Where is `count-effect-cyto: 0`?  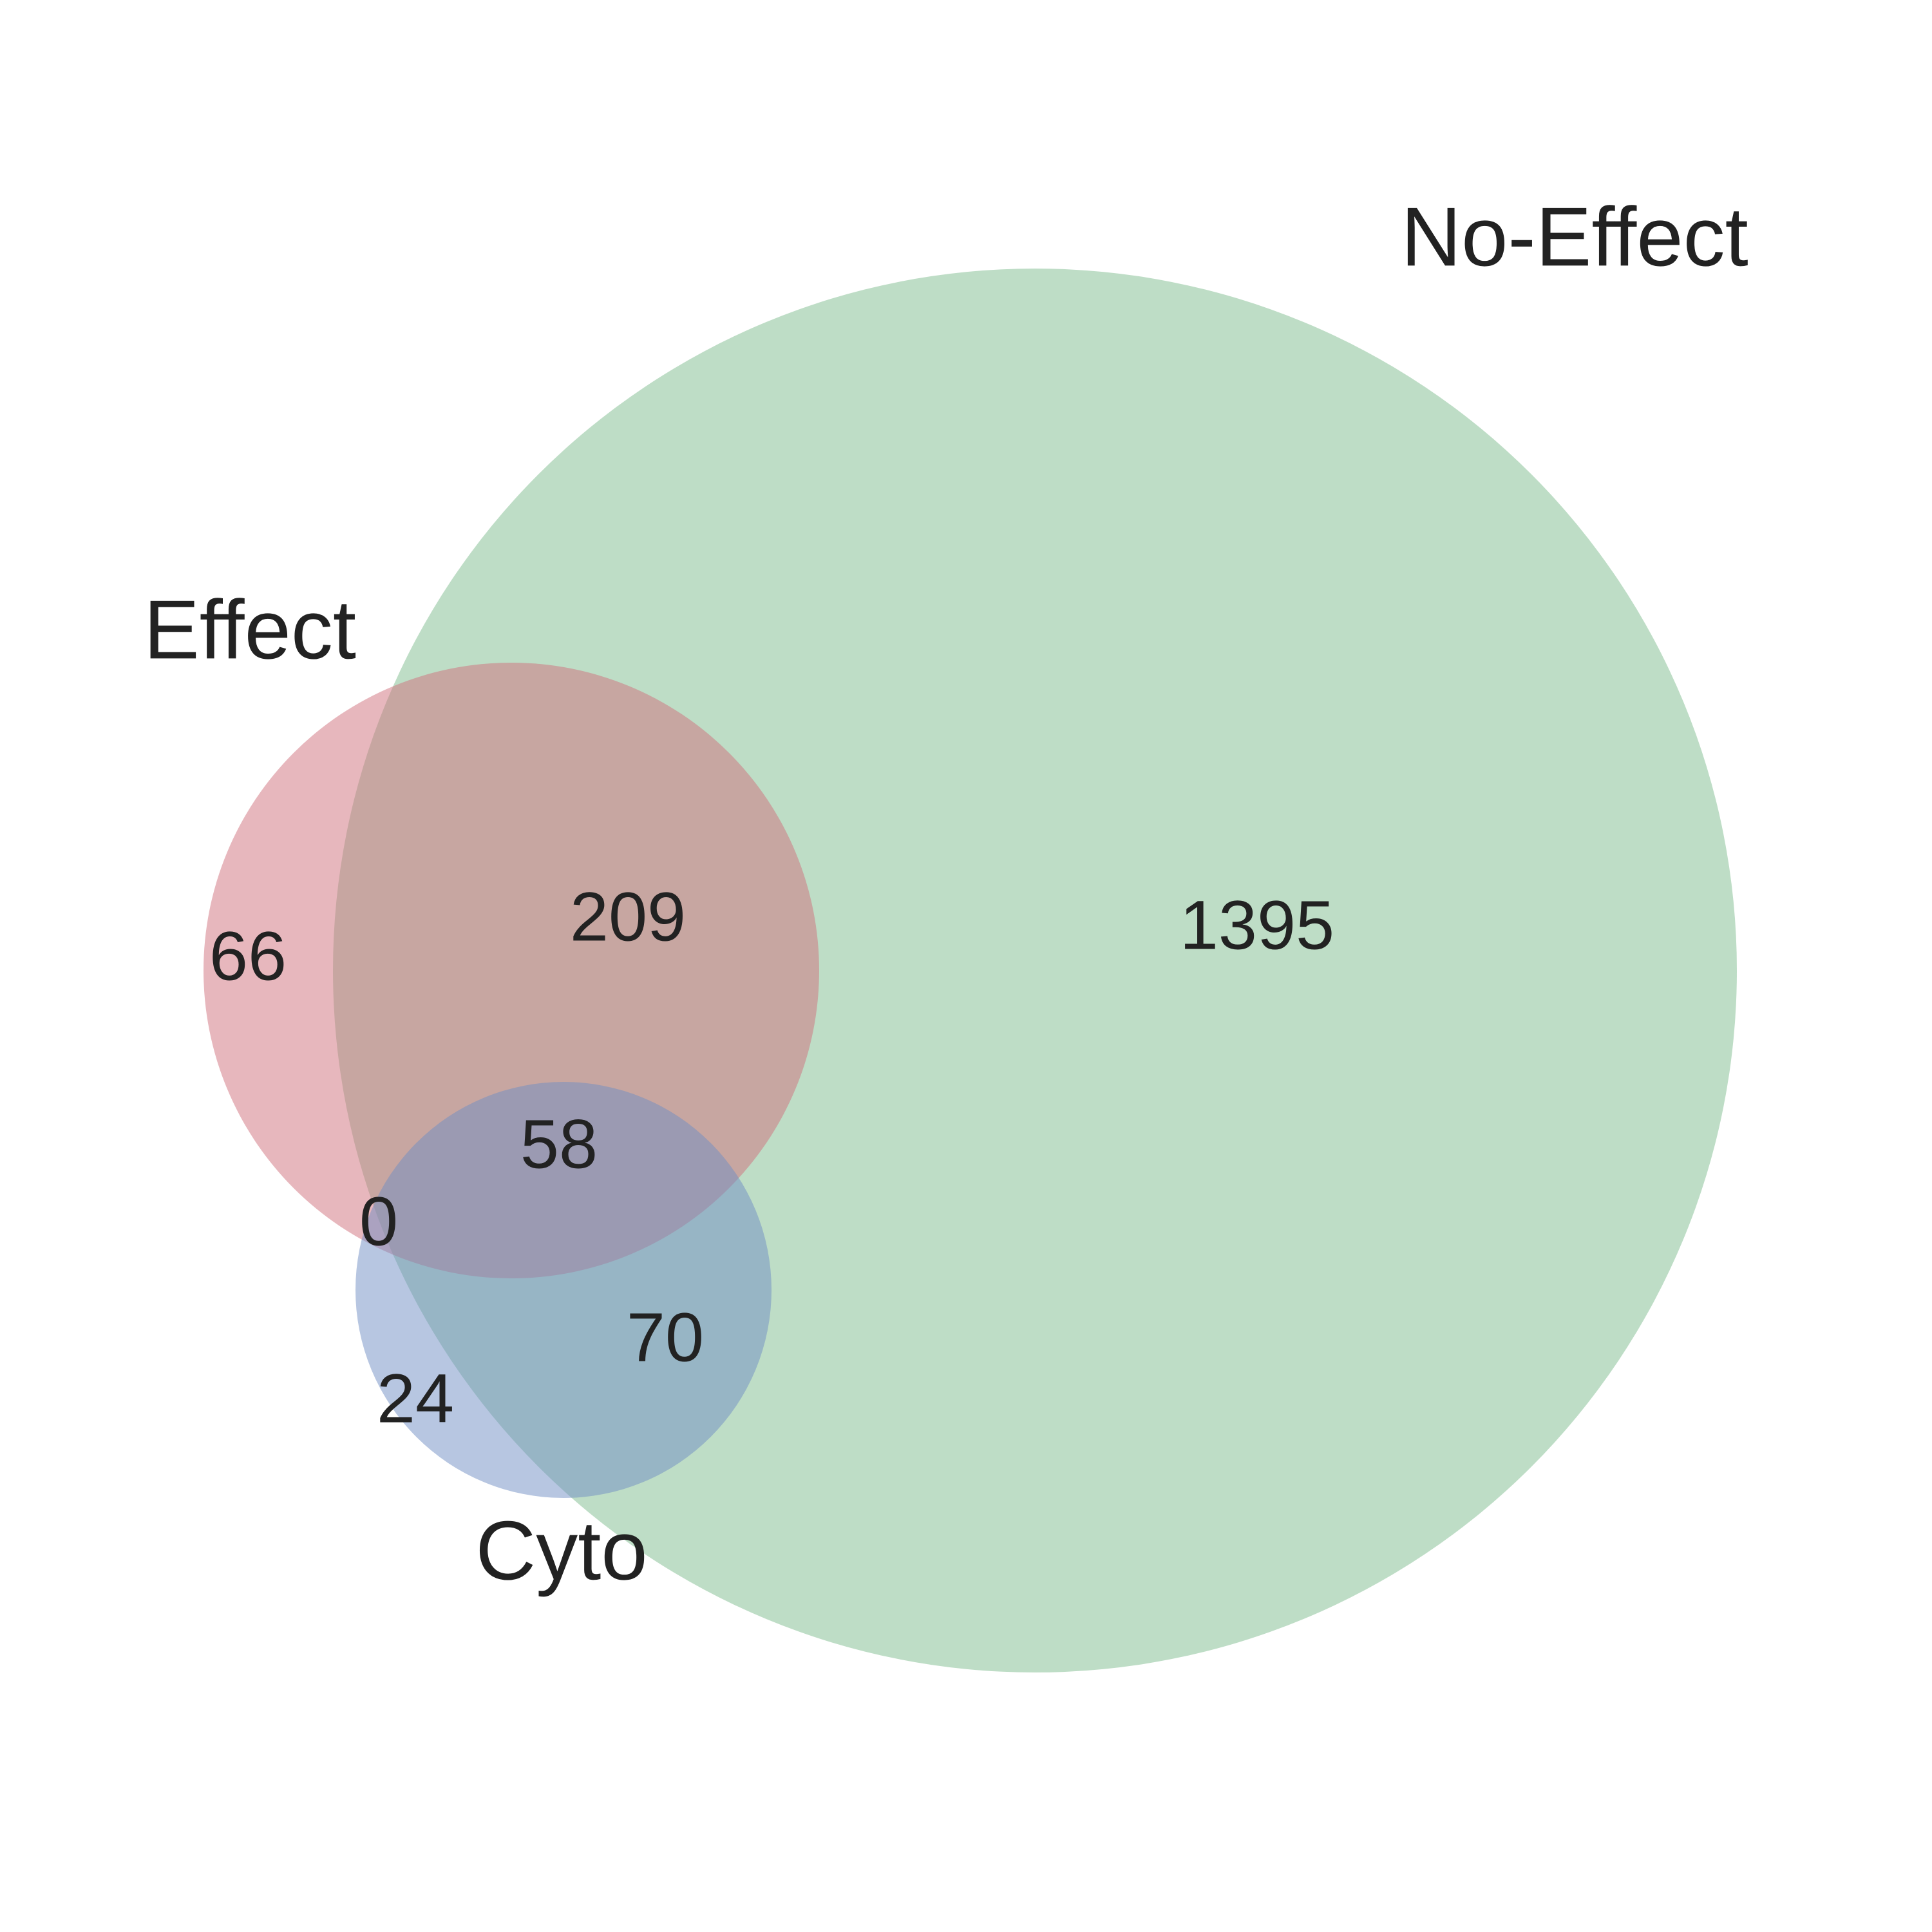 count-effect-cyto: 0 is located at coordinates (379, 1221).